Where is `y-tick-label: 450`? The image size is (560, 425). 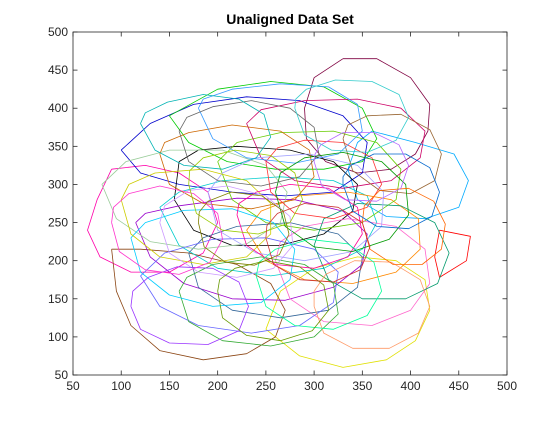
y-tick-label: 450 is located at coordinates (58, 70).